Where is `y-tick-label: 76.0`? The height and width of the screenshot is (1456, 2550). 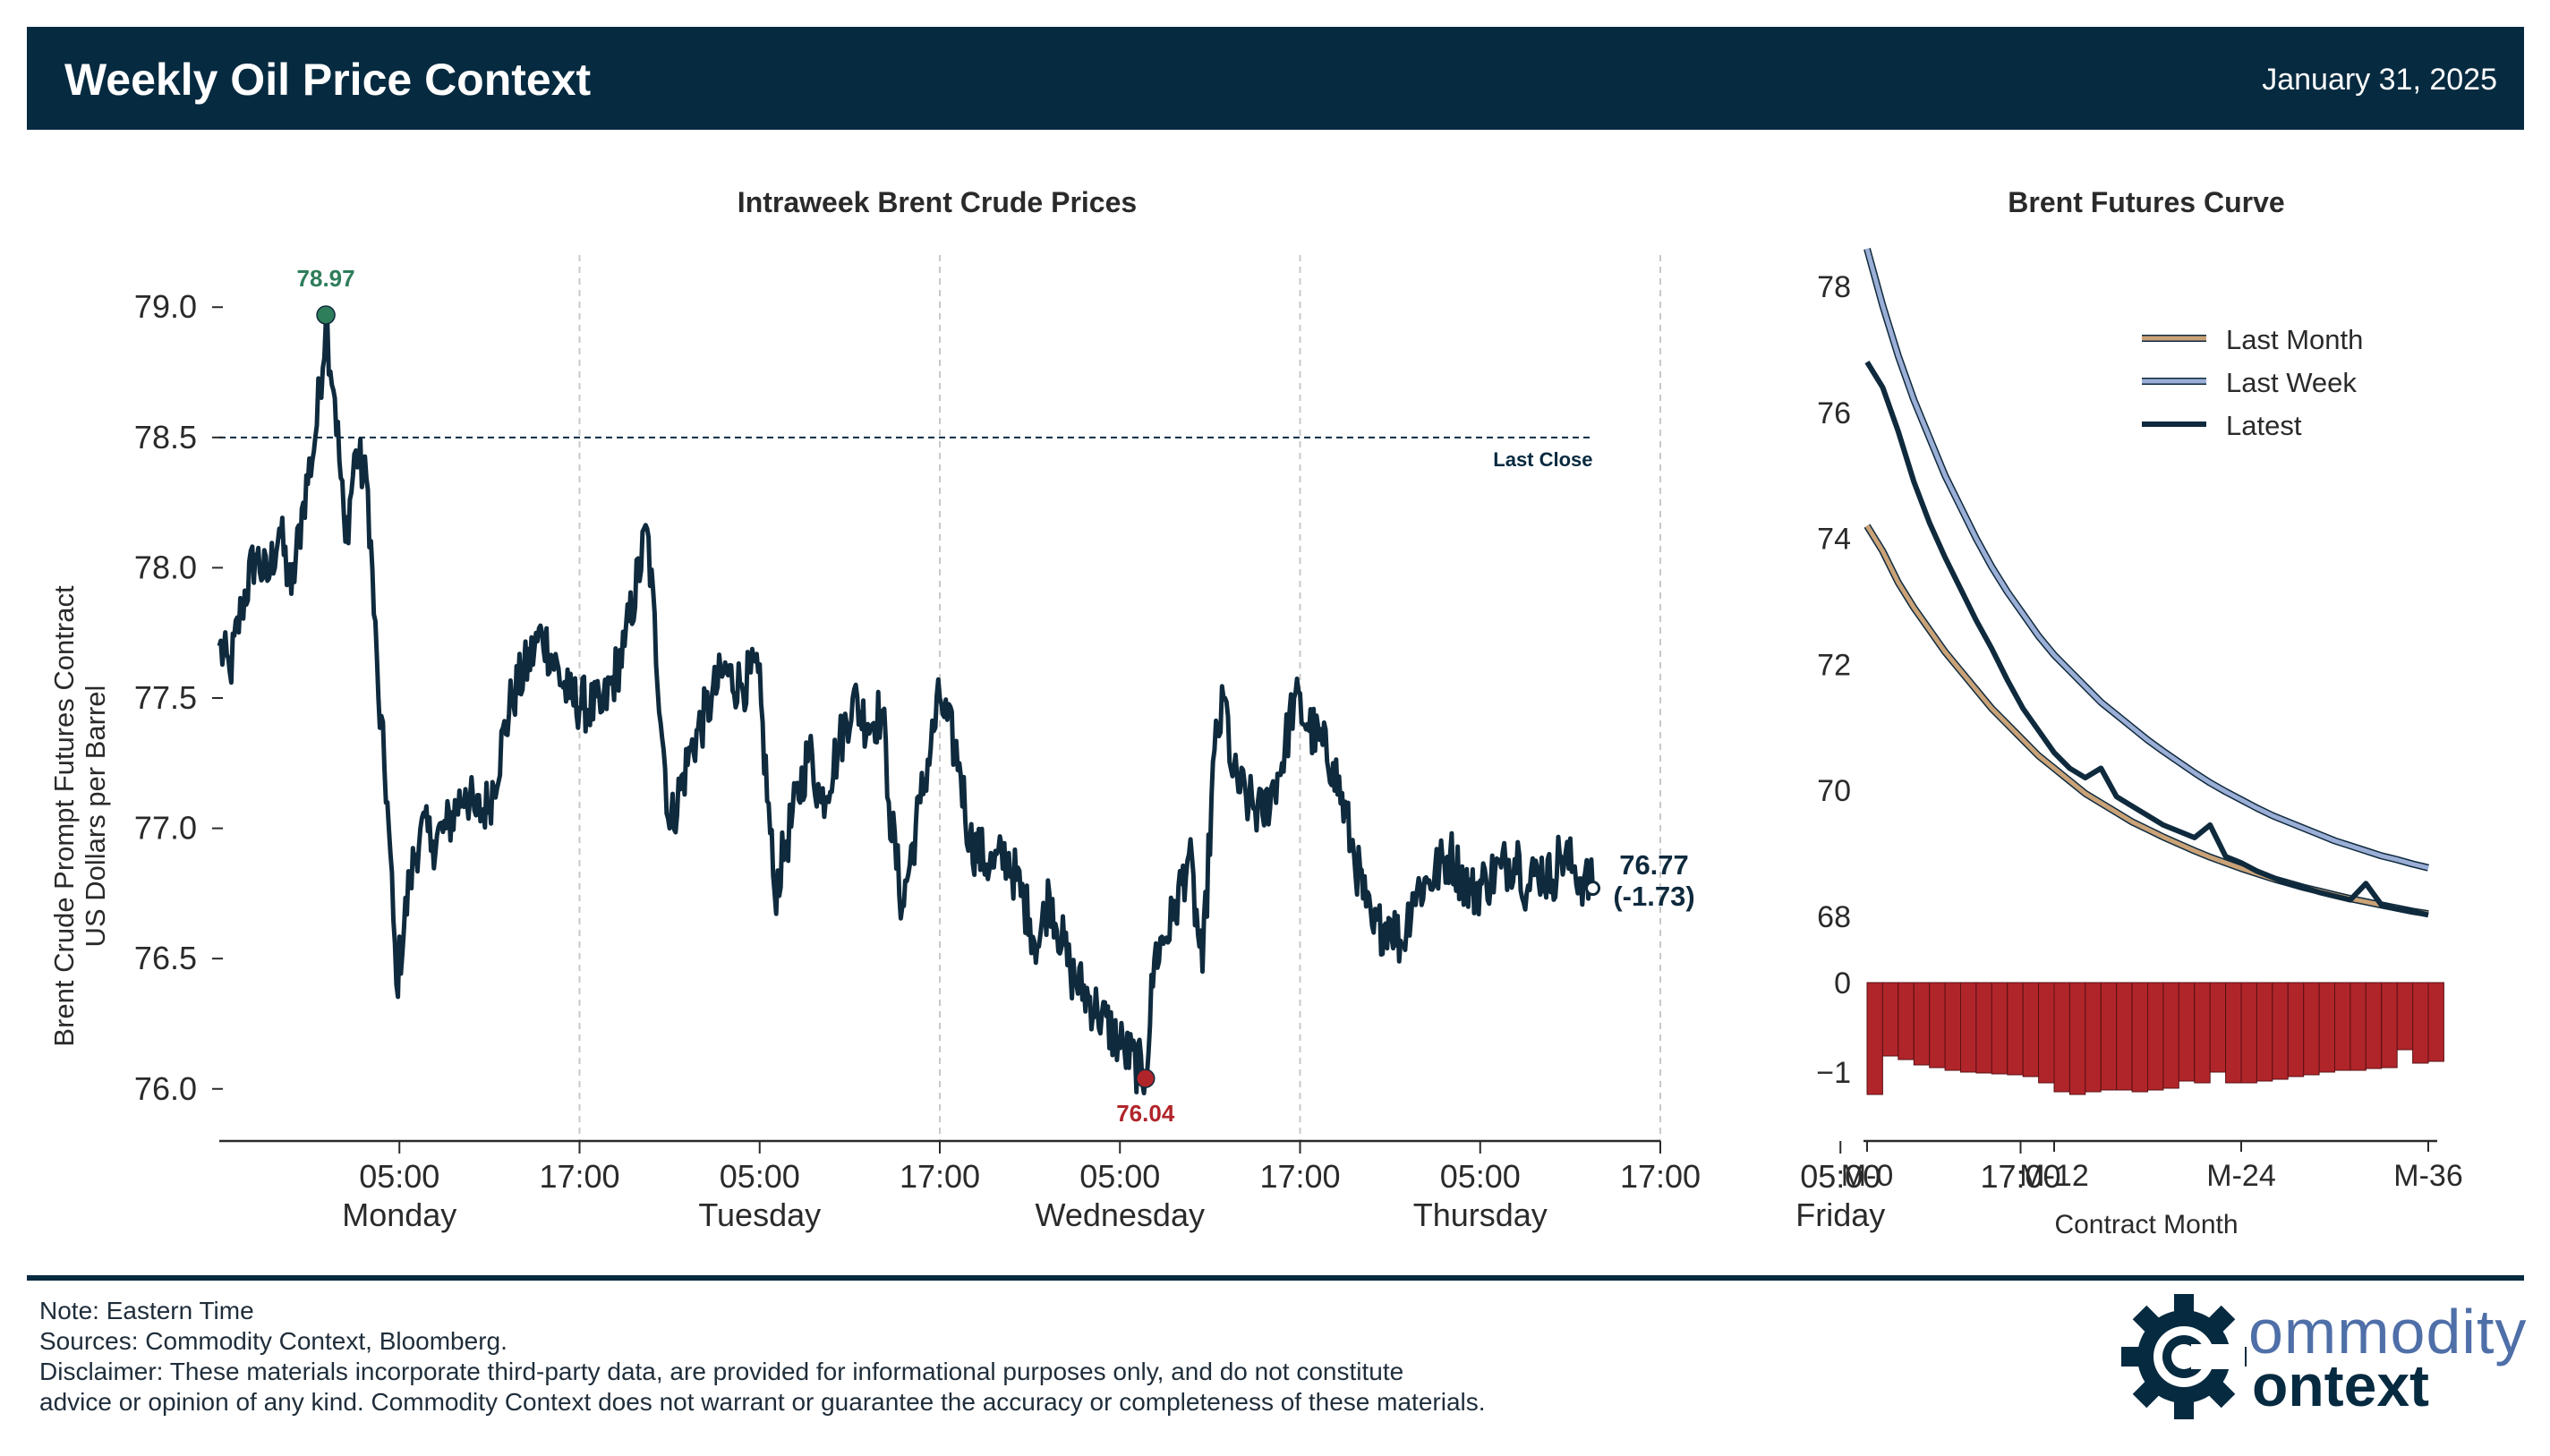 y-tick-label: 76.0 is located at coordinates (165, 1088).